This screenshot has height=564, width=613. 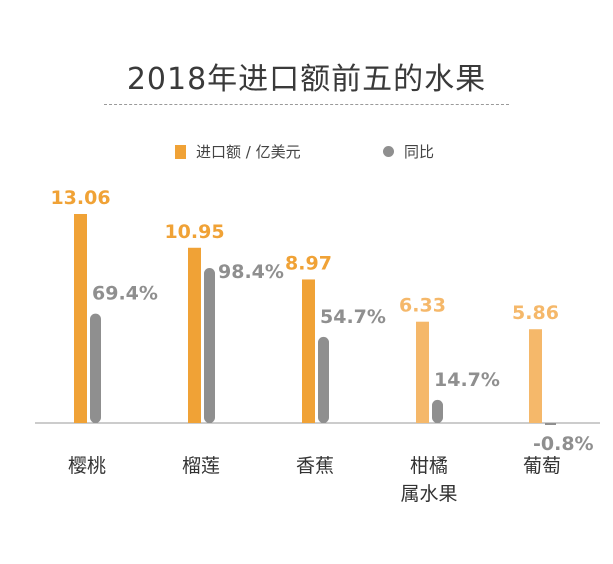 I want to click on yoy-value-label: -0.8%, so click(x=563, y=444).